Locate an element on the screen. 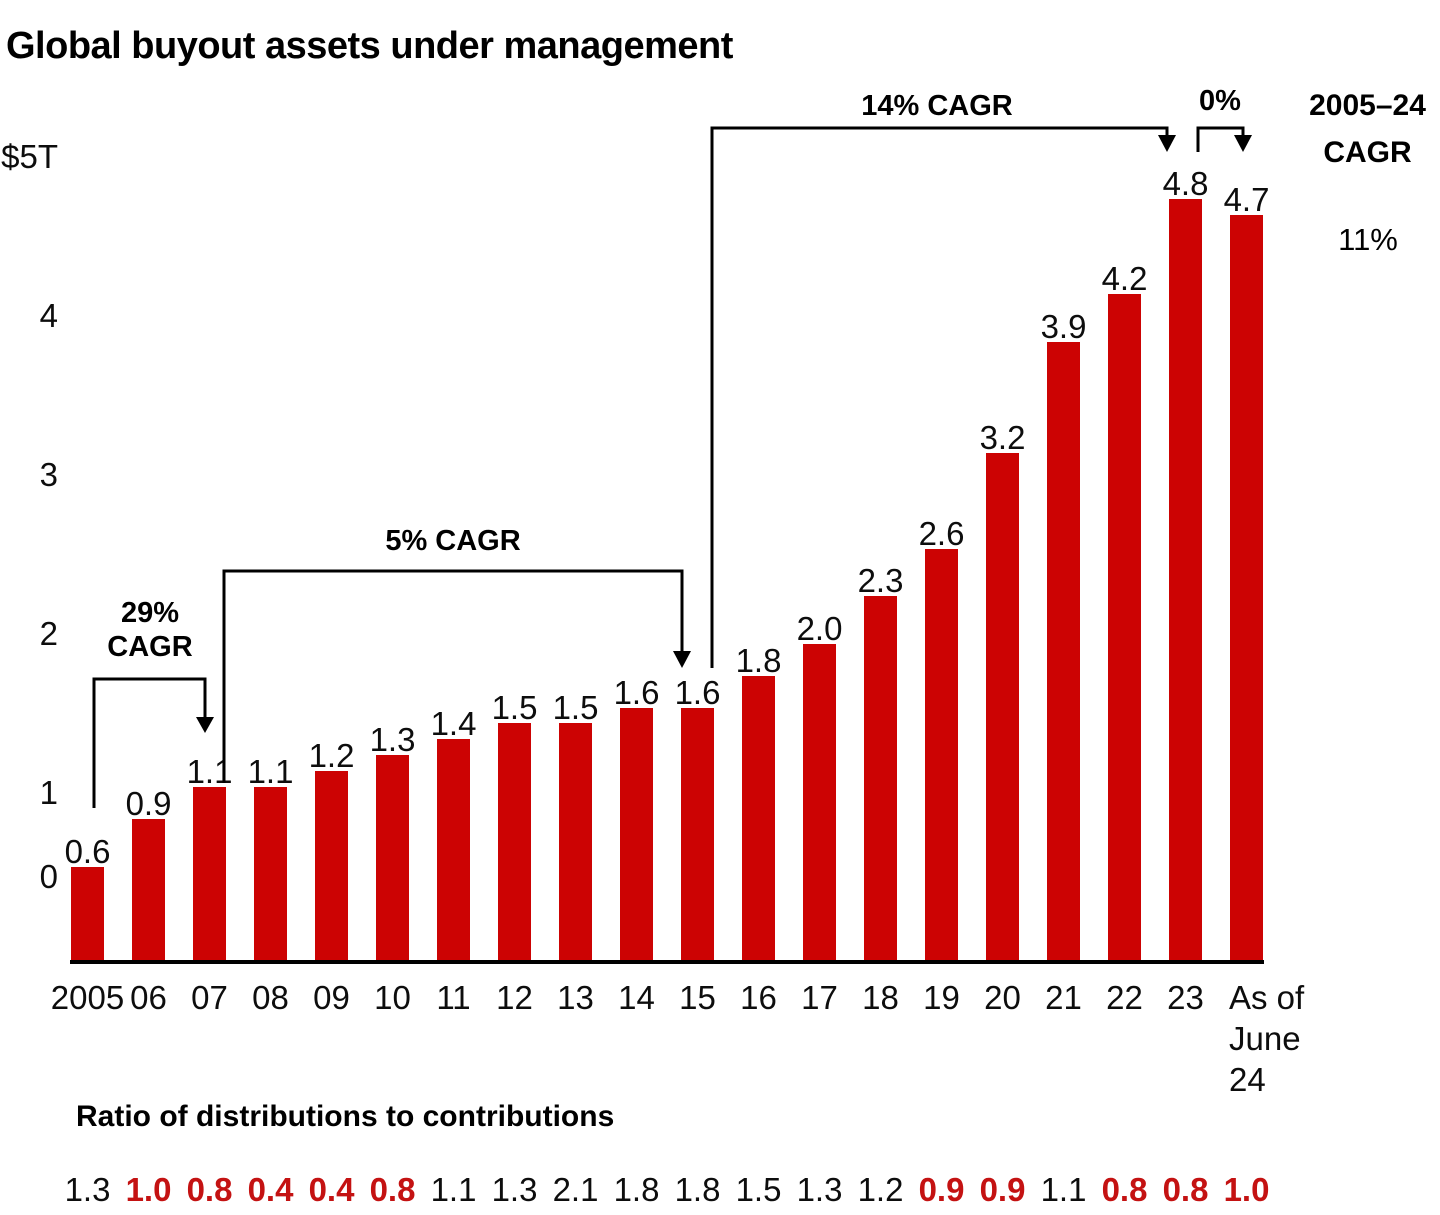 Image resolution: width=1440 pixels, height=1215 pixels. y-axis-tick: 3 is located at coordinates (48, 474).